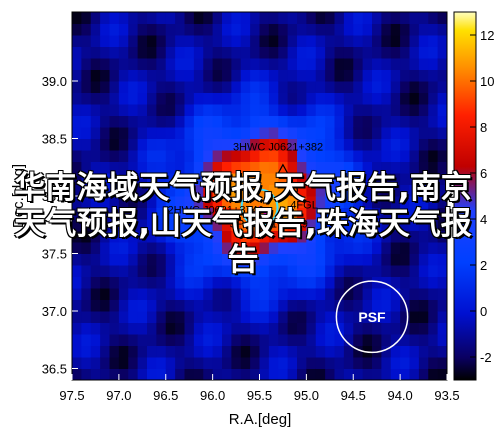 The image size is (500, 437). What do you see at coordinates (487, 81) in the screenshot?
I see `colorbar-tick-label: 10` at bounding box center [487, 81].